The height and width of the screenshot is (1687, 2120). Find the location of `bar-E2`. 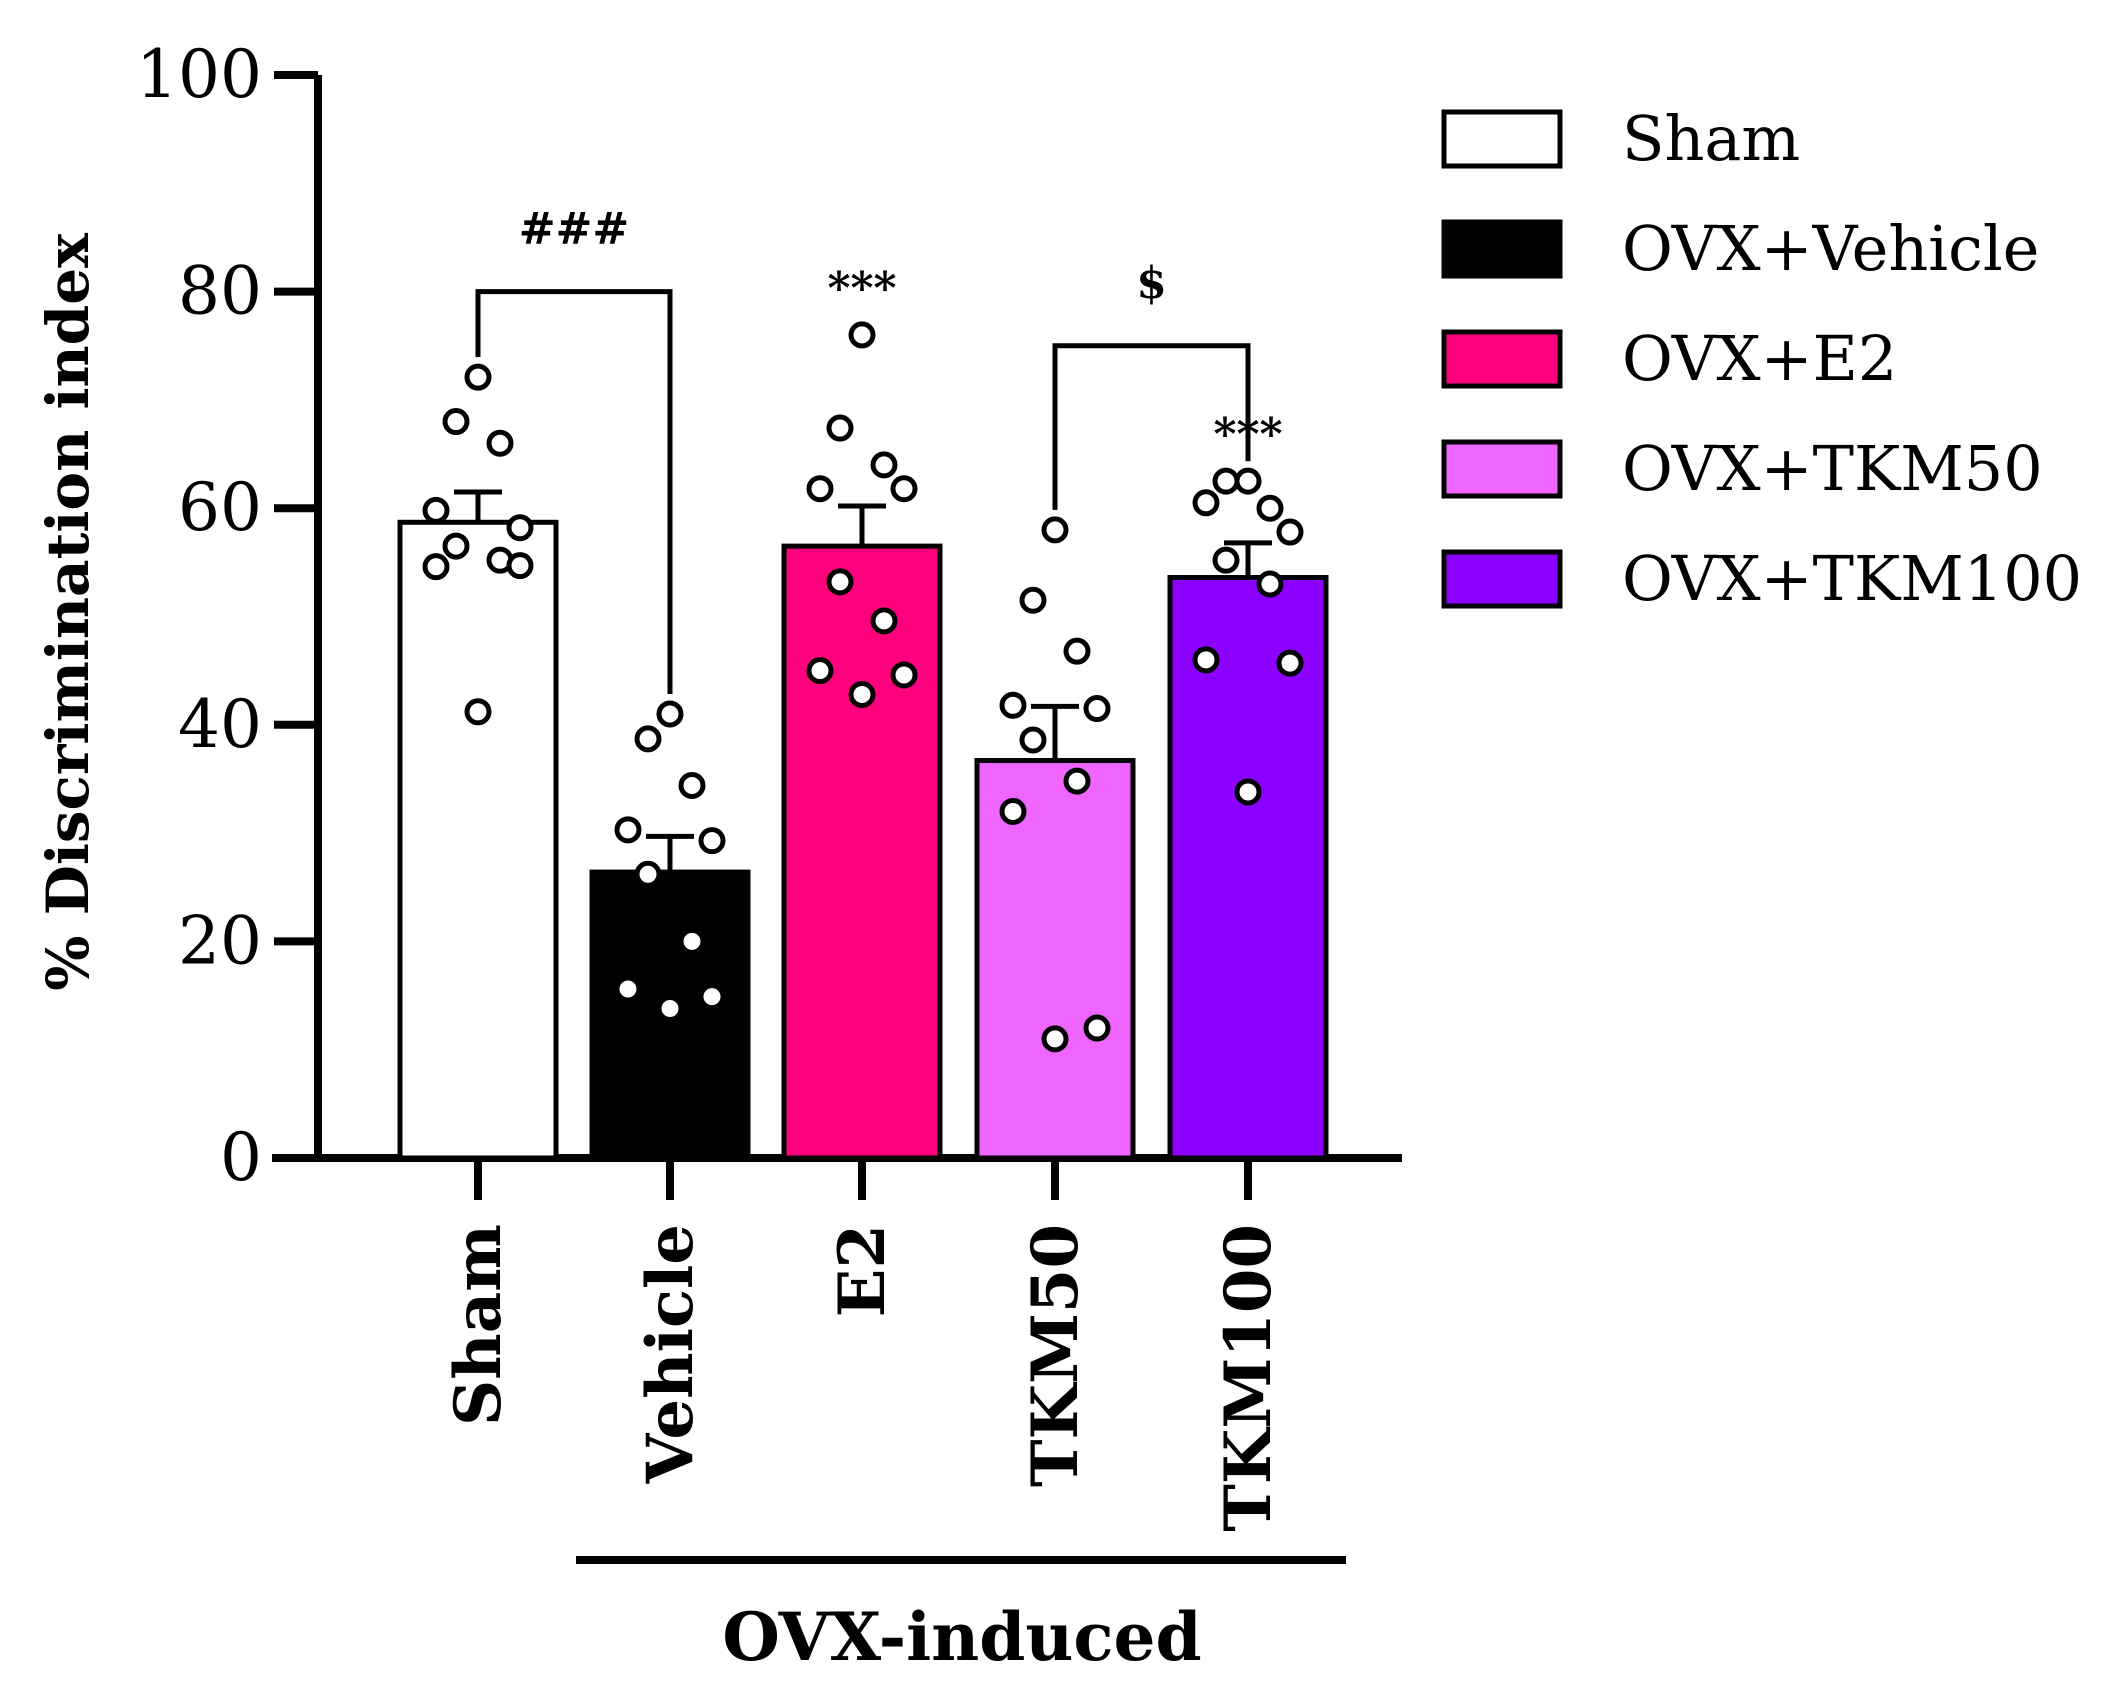

bar-E2 is located at coordinates (862, 852).